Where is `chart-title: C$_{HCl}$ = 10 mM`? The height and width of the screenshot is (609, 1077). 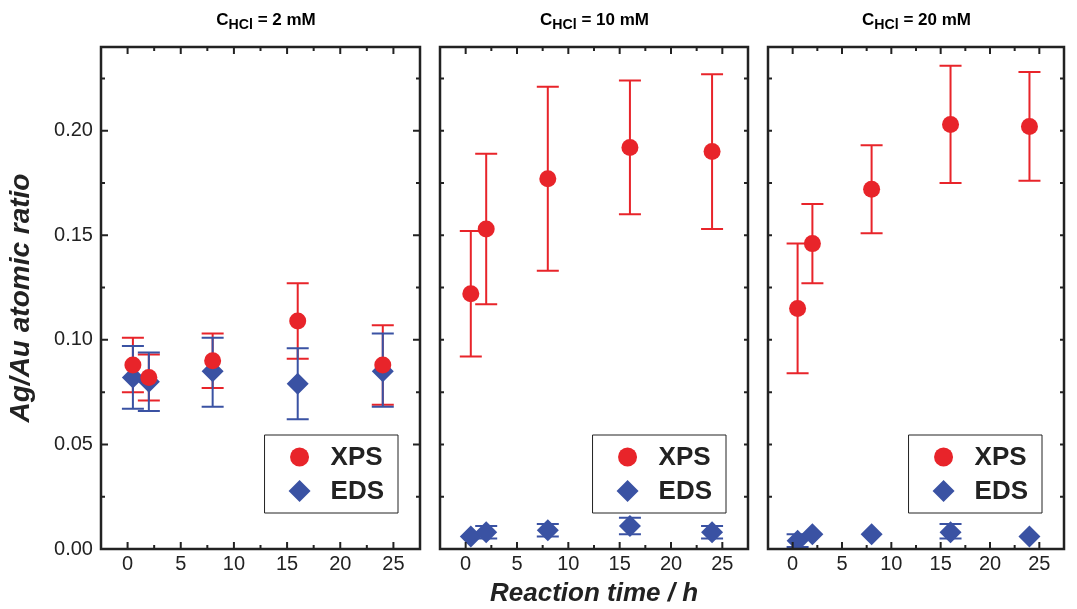 chart-title: C$_{HCl}$ = 10 mM is located at coordinates (594, 21).